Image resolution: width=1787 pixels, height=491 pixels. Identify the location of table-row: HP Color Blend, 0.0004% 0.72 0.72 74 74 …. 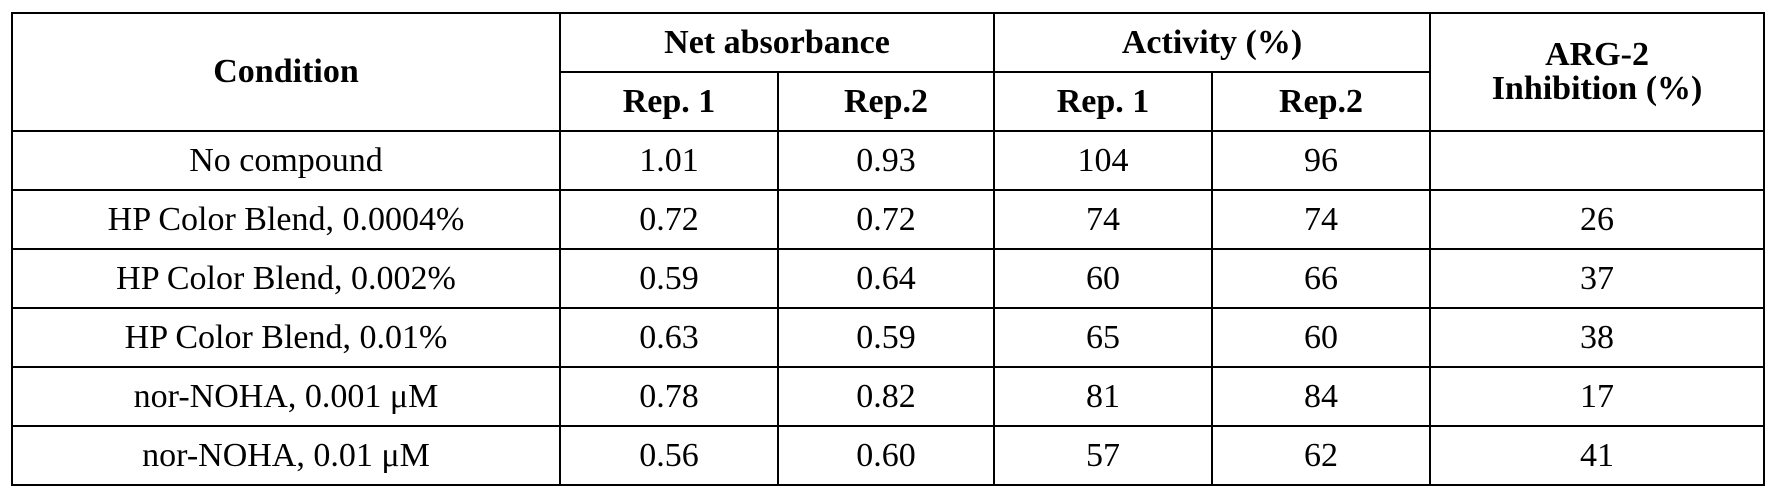
(888, 219).